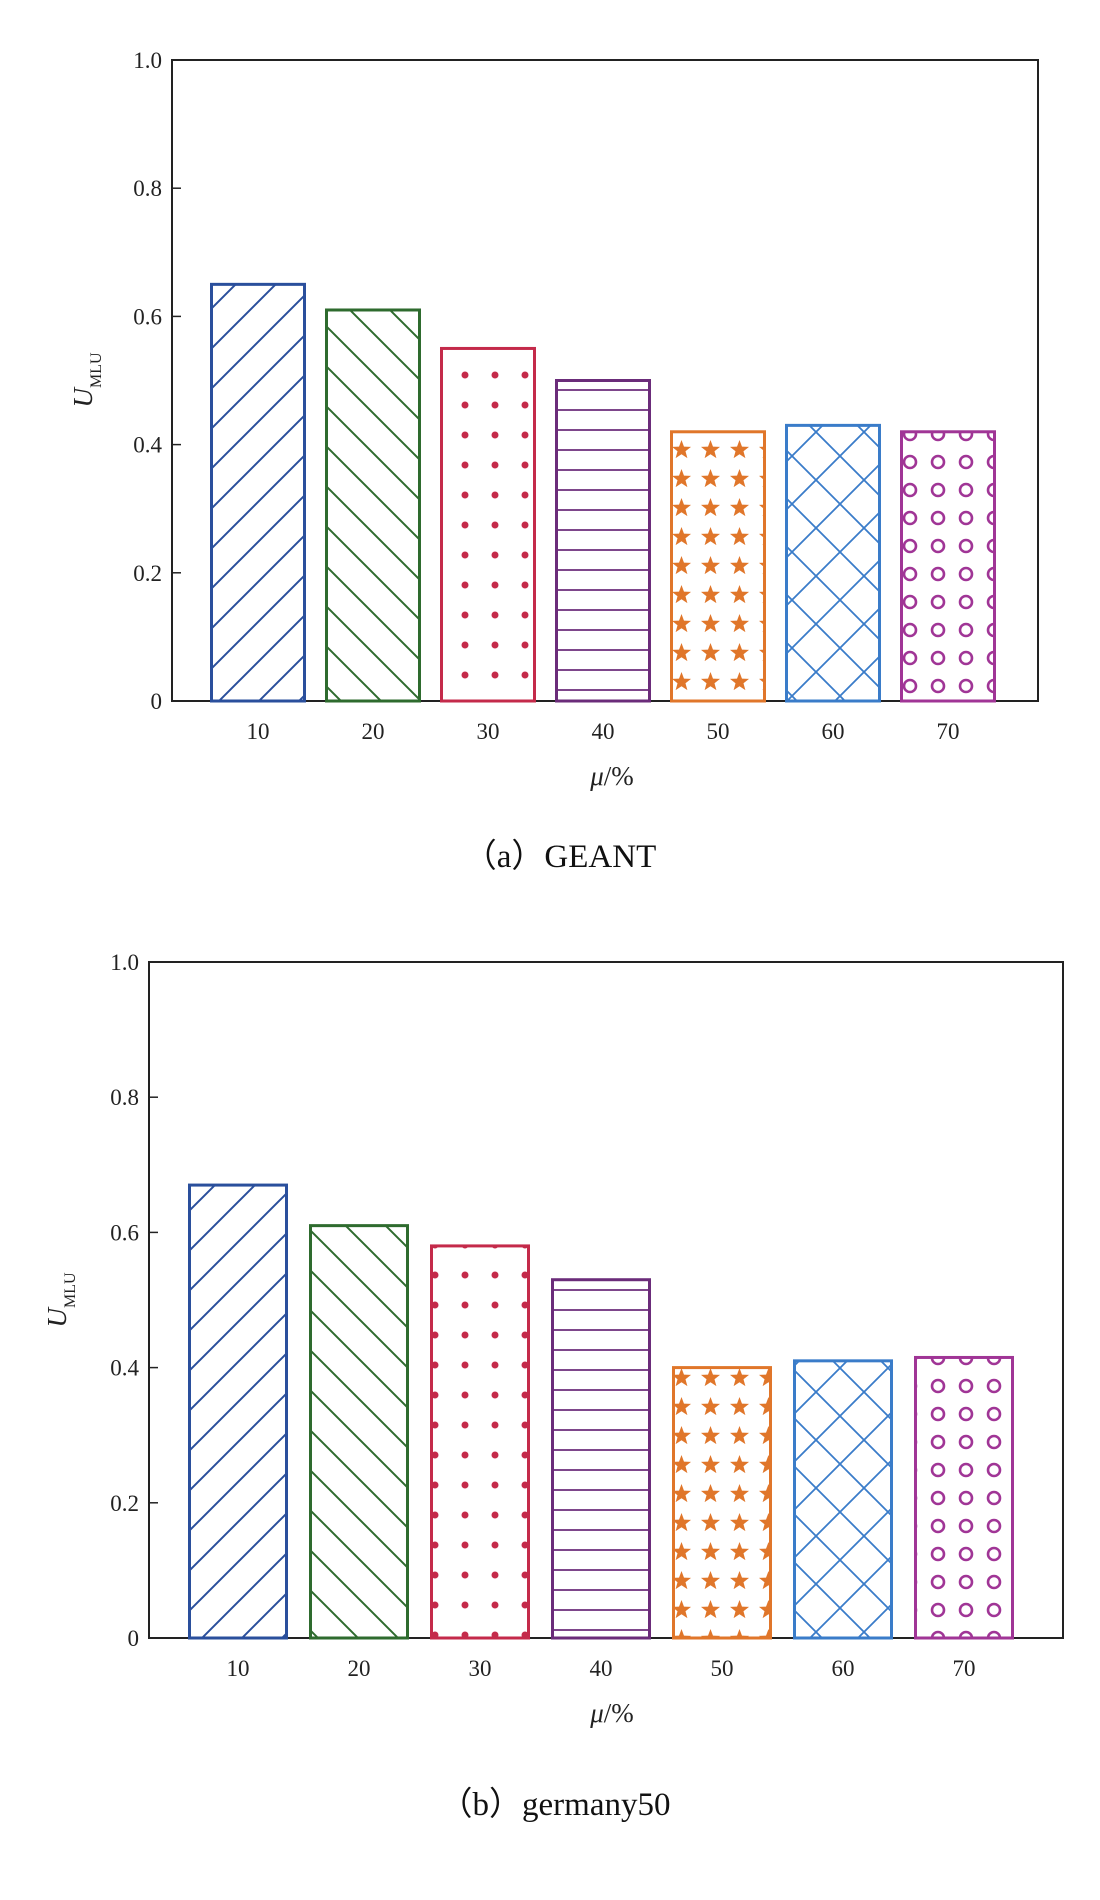 The width and height of the screenshot is (1100, 1900). What do you see at coordinates (555, 1805) in the screenshot?
I see `panel-caption: （b）germany50` at bounding box center [555, 1805].